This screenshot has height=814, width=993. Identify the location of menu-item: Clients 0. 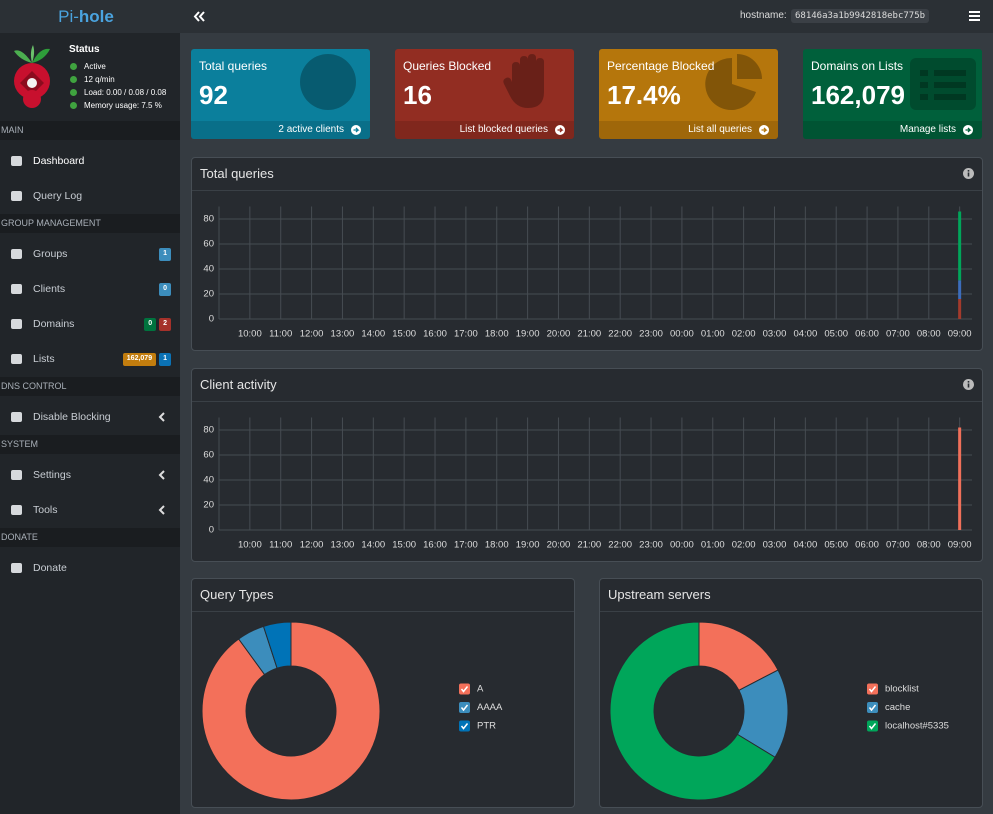
(90, 289).